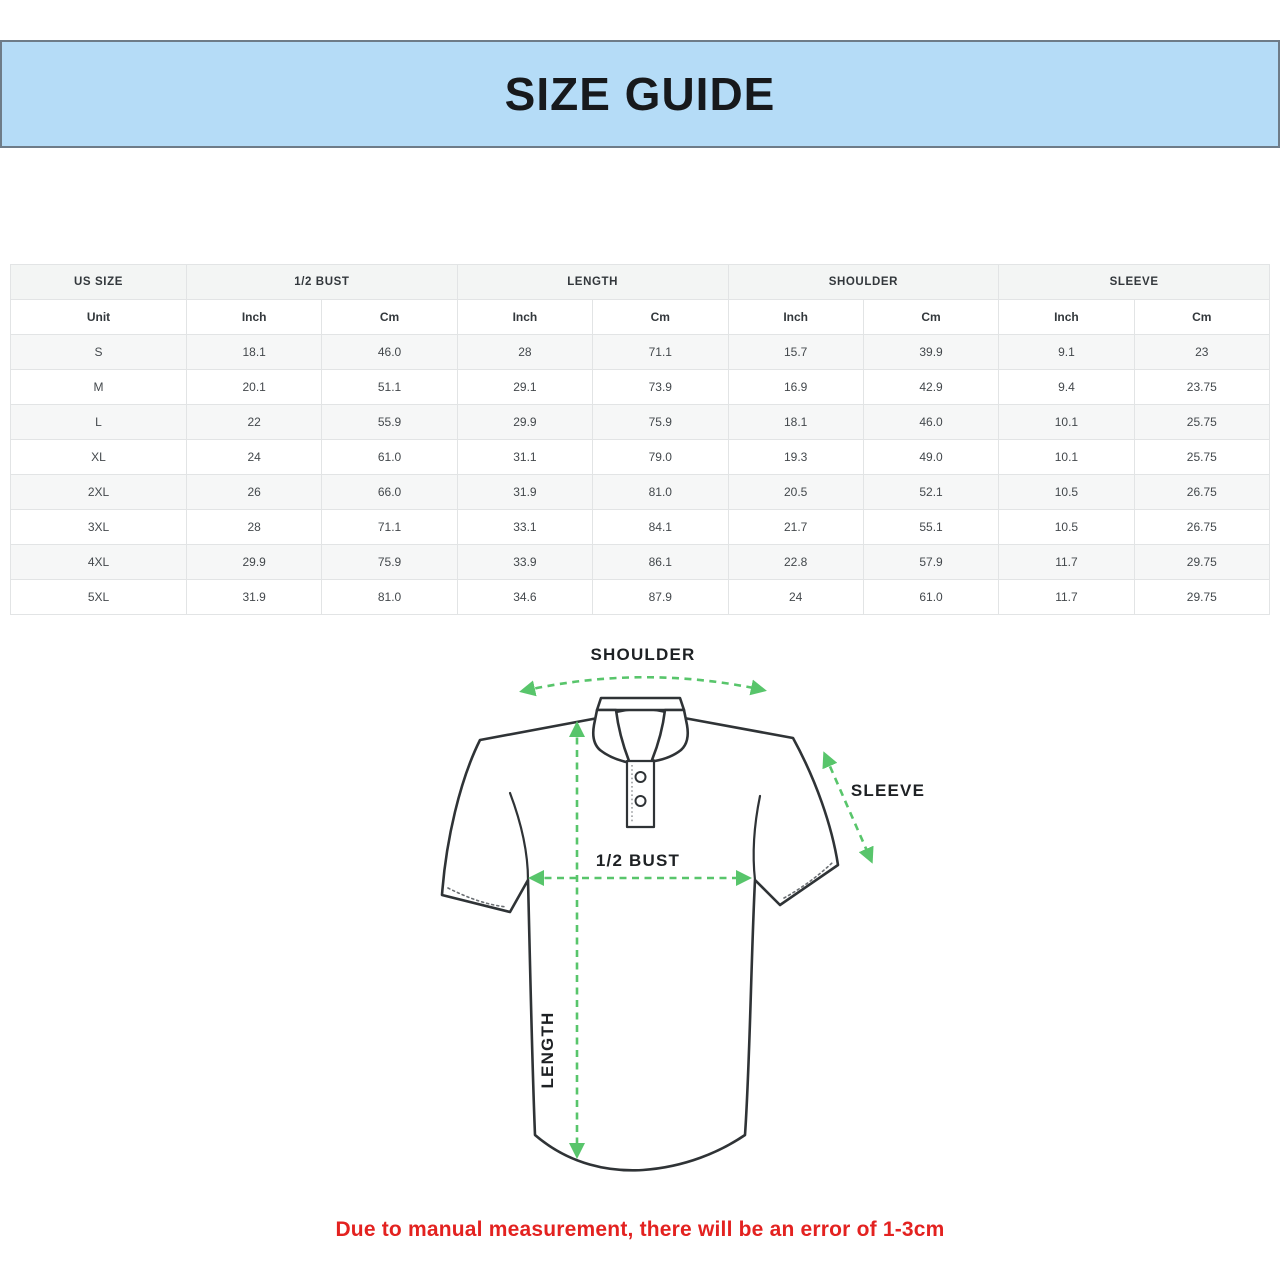 The height and width of the screenshot is (1280, 1280). What do you see at coordinates (643, 654) in the screenshot?
I see `shoulder-label: SHOULDER` at bounding box center [643, 654].